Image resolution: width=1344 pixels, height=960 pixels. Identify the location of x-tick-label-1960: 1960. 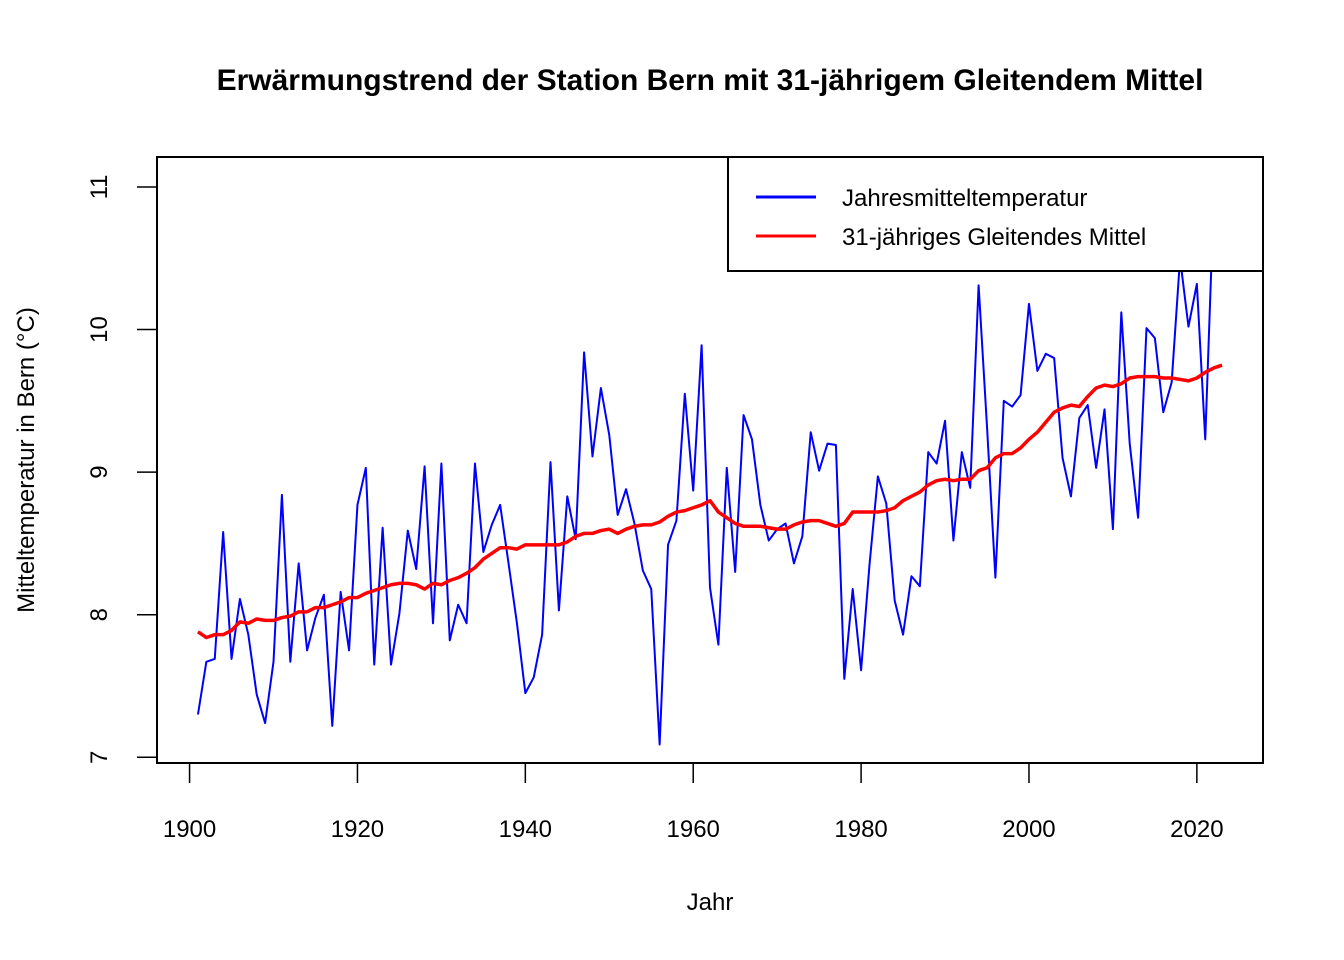
(693, 829).